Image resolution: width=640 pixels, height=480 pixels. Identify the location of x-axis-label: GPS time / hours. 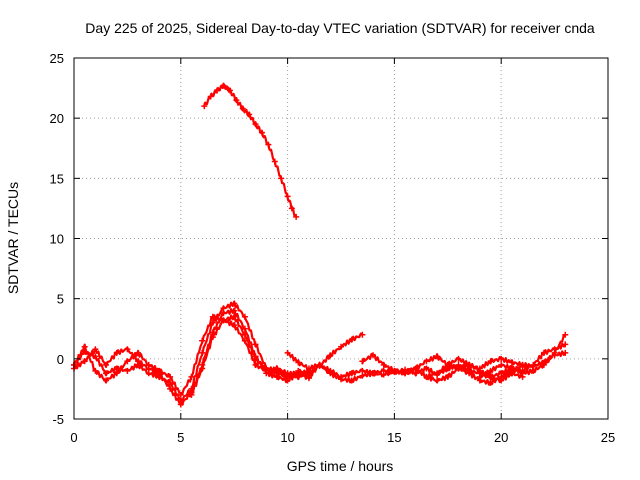
(340, 466).